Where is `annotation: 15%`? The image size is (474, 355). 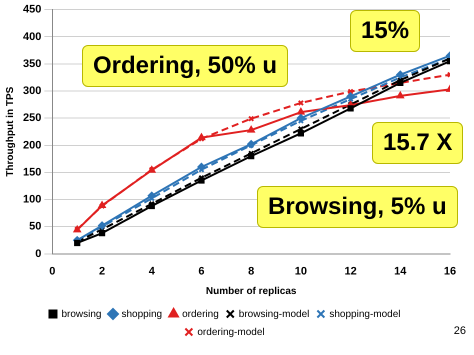
annotation: 15% is located at coordinates (385, 31).